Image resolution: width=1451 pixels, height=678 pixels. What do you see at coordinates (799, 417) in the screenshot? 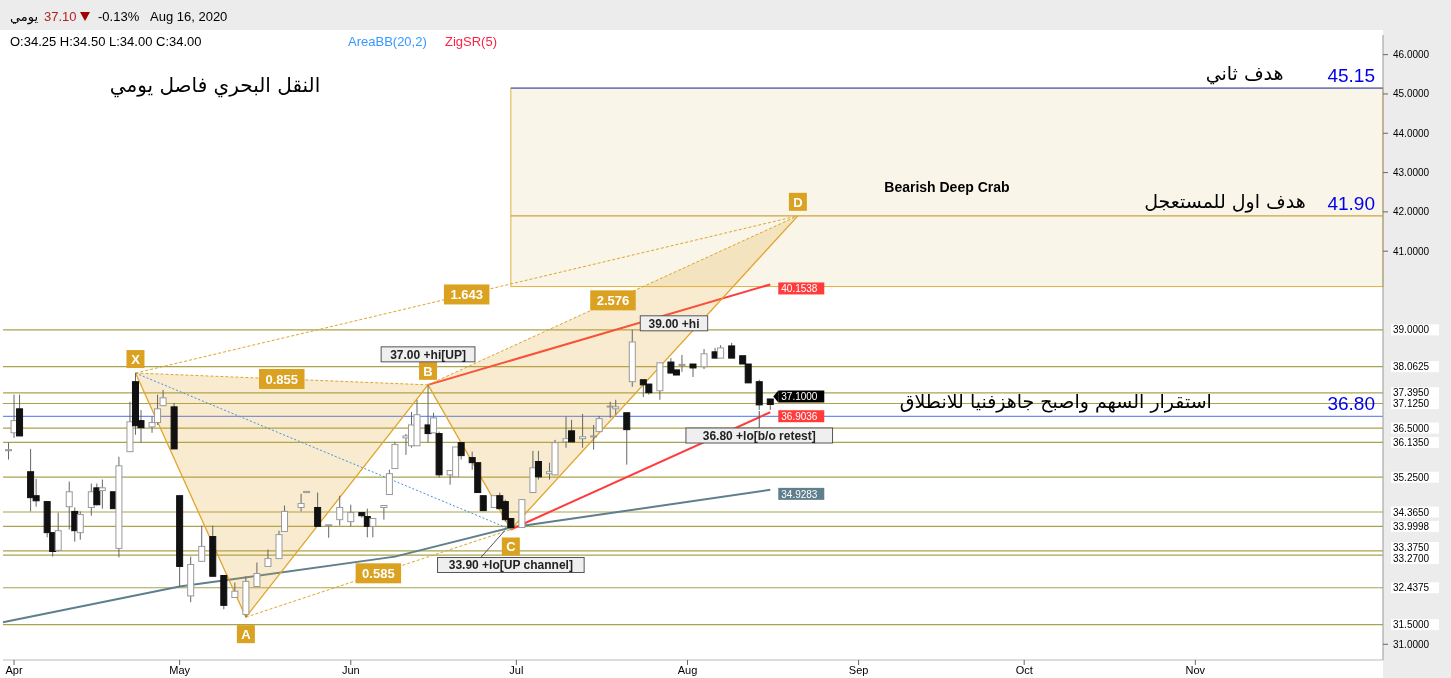
I see `data-label: 36.9036` at bounding box center [799, 417].